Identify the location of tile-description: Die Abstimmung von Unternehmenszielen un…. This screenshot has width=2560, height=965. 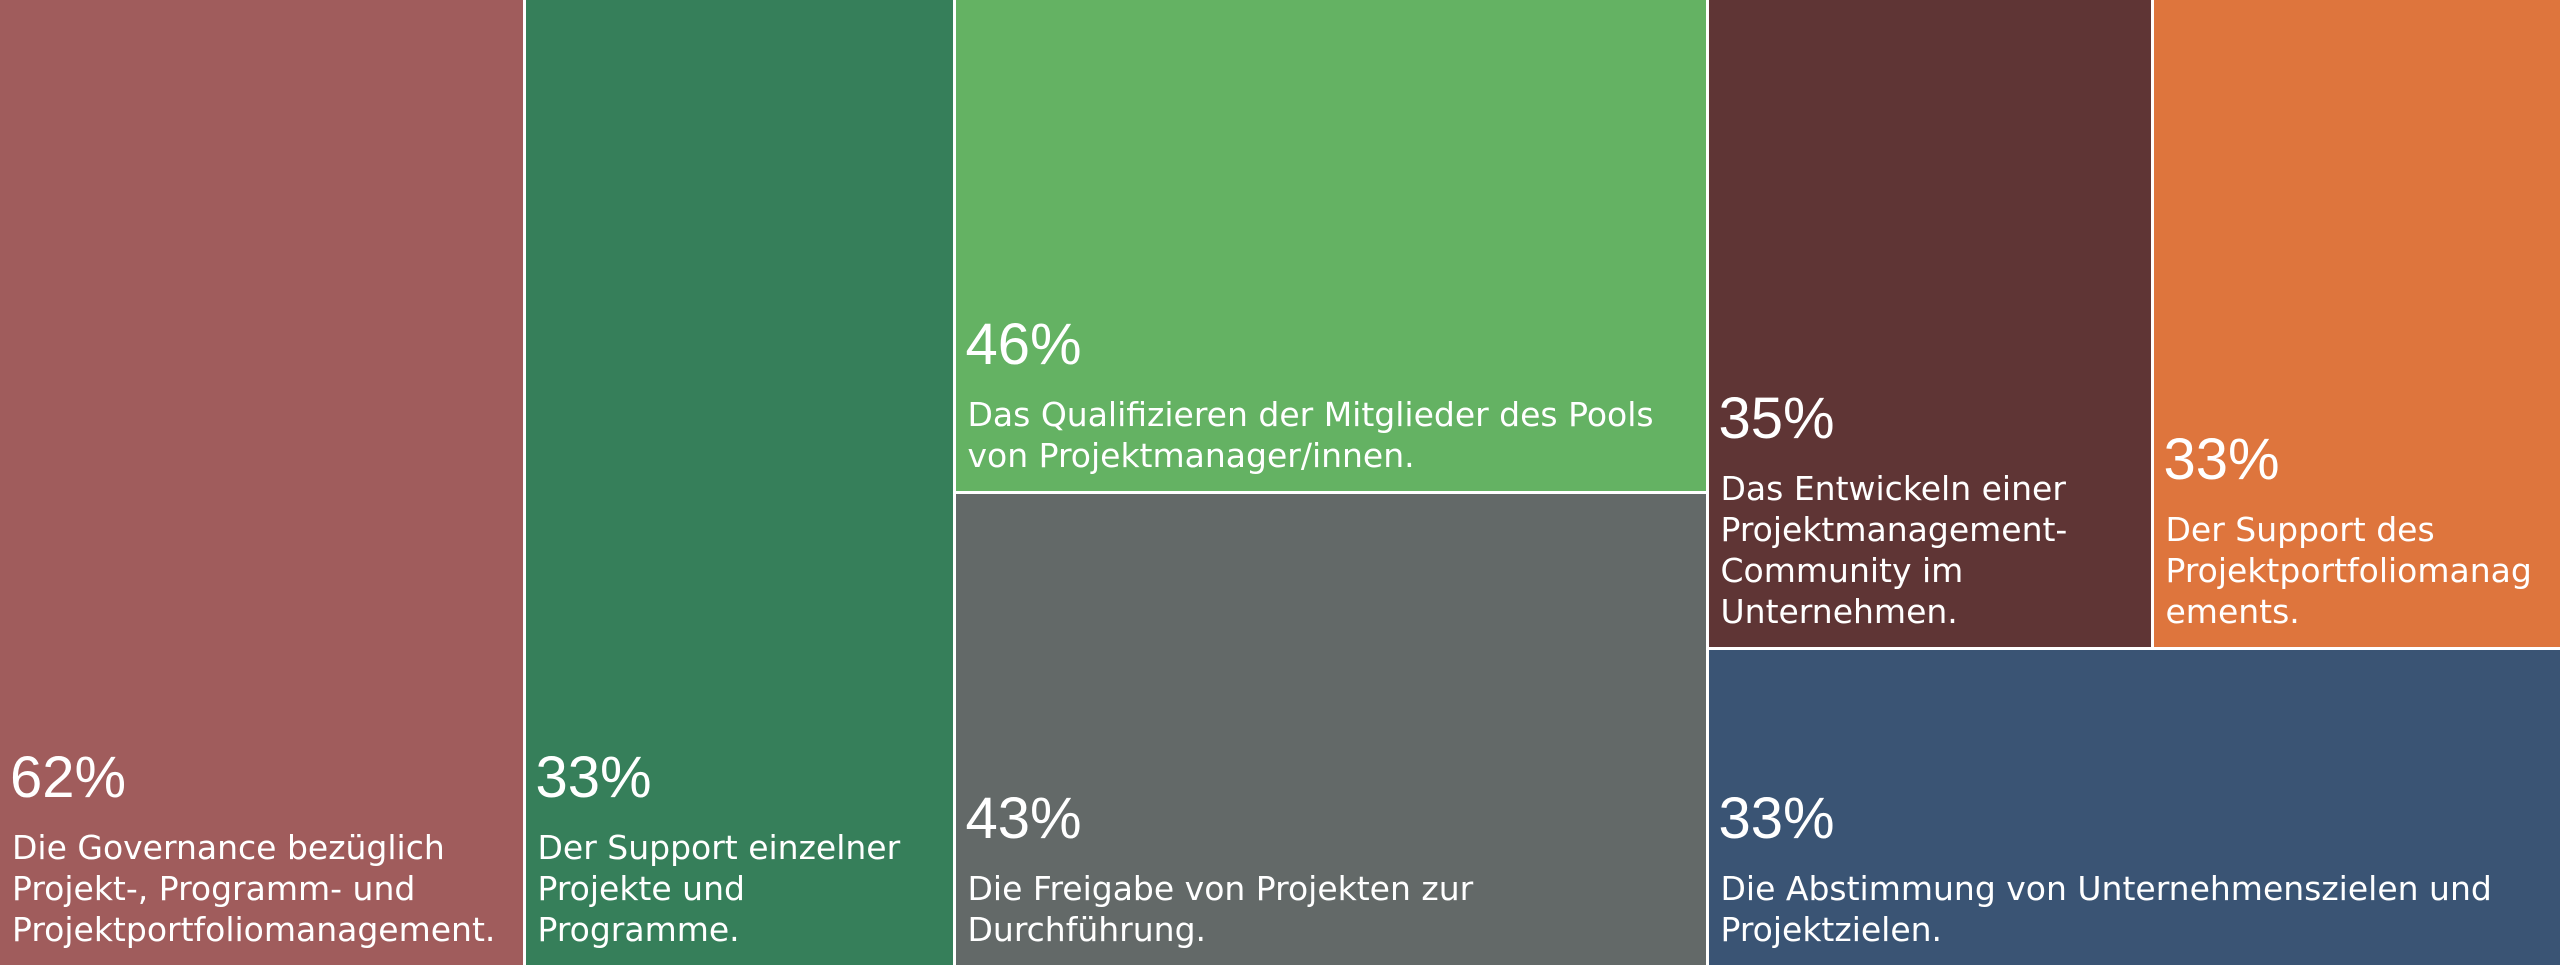
(2106, 909).